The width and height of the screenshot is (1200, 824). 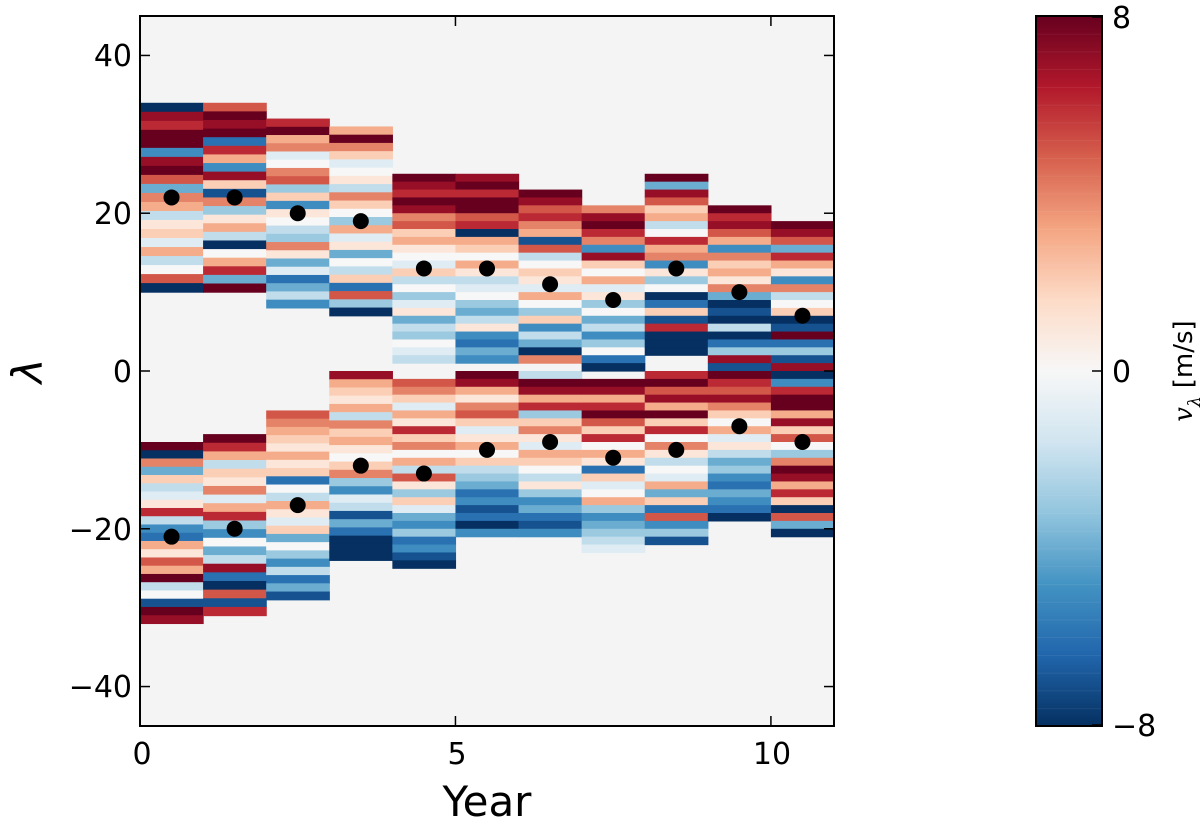 What do you see at coordinates (1121, 372) in the screenshot?
I see `colorbar-tick-label: 0` at bounding box center [1121, 372].